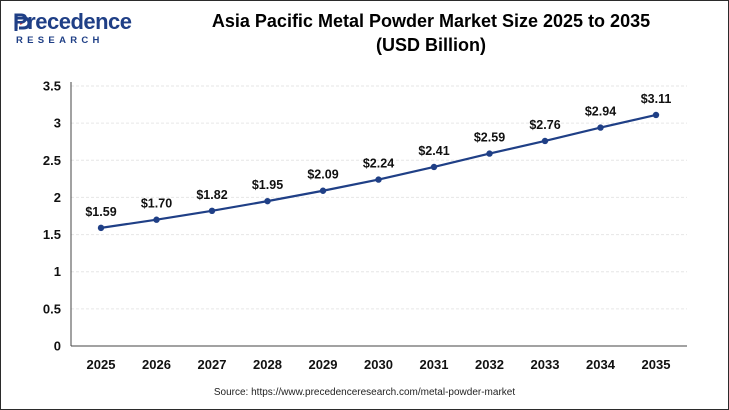 The width and height of the screenshot is (729, 410). What do you see at coordinates (60, 40) in the screenshot?
I see `brand-sub: RESEARCH` at bounding box center [60, 40].